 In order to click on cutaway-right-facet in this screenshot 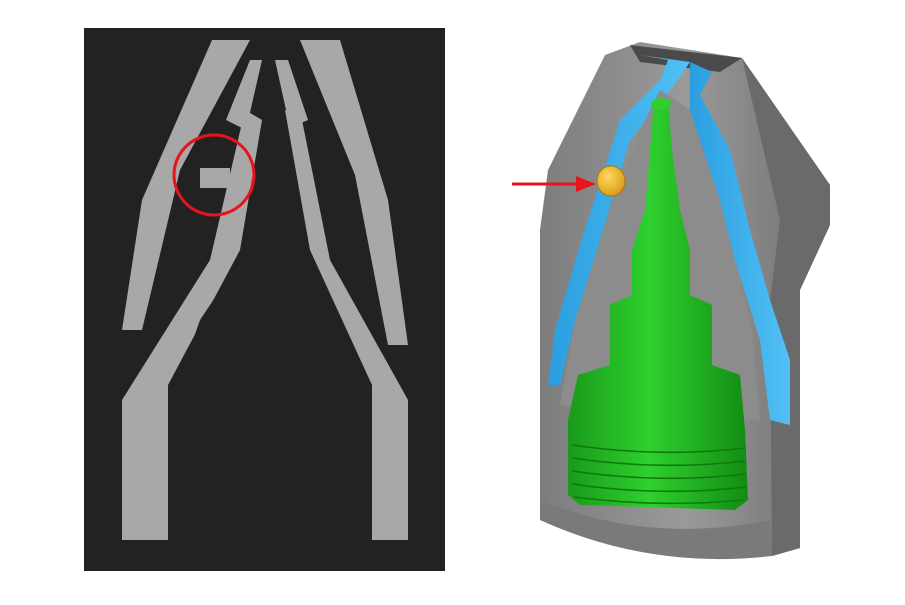, I will do `click(786, 307)`.